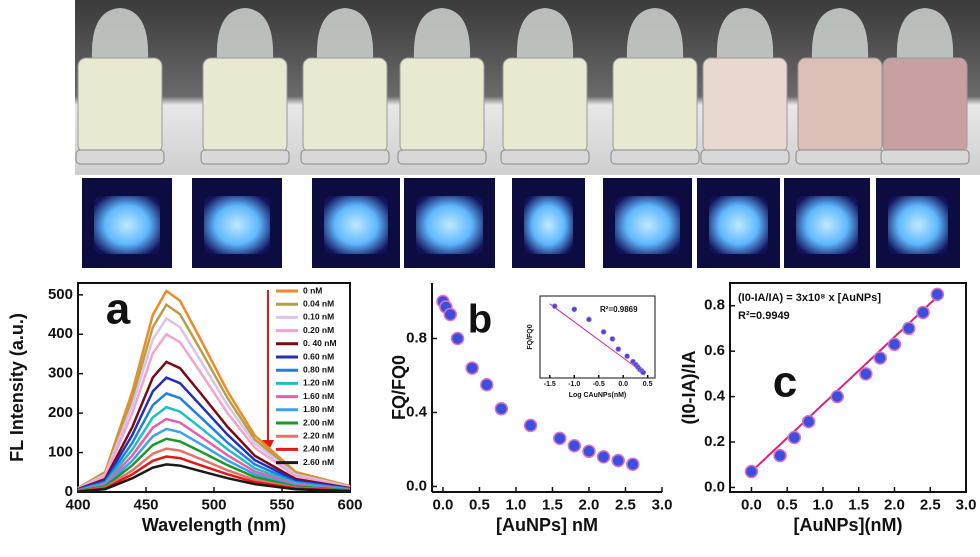 The width and height of the screenshot is (980, 557). I want to click on legend-label: 2.20 nM, so click(318, 435).